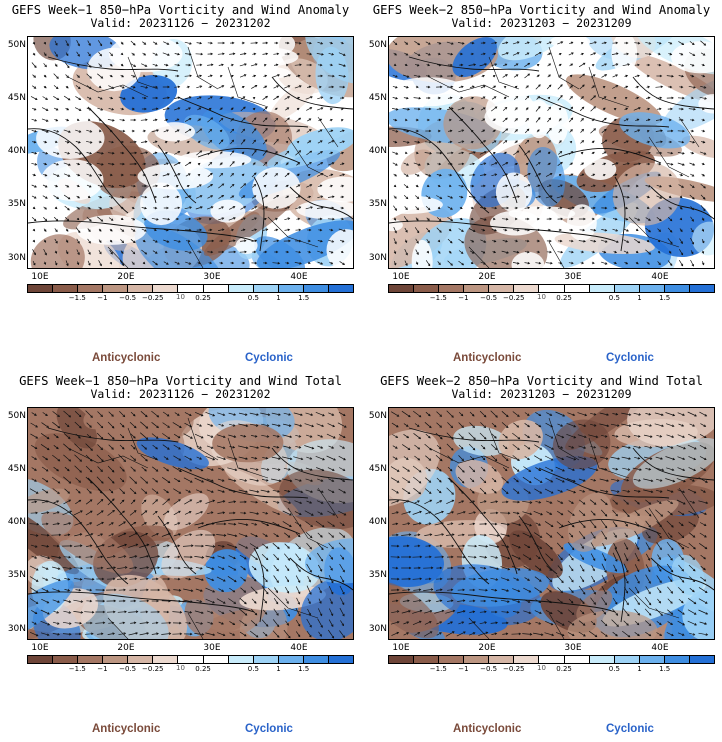  Describe the element at coordinates (128, 669) in the screenshot. I see `colorbar-tick-label: −0.5` at that location.